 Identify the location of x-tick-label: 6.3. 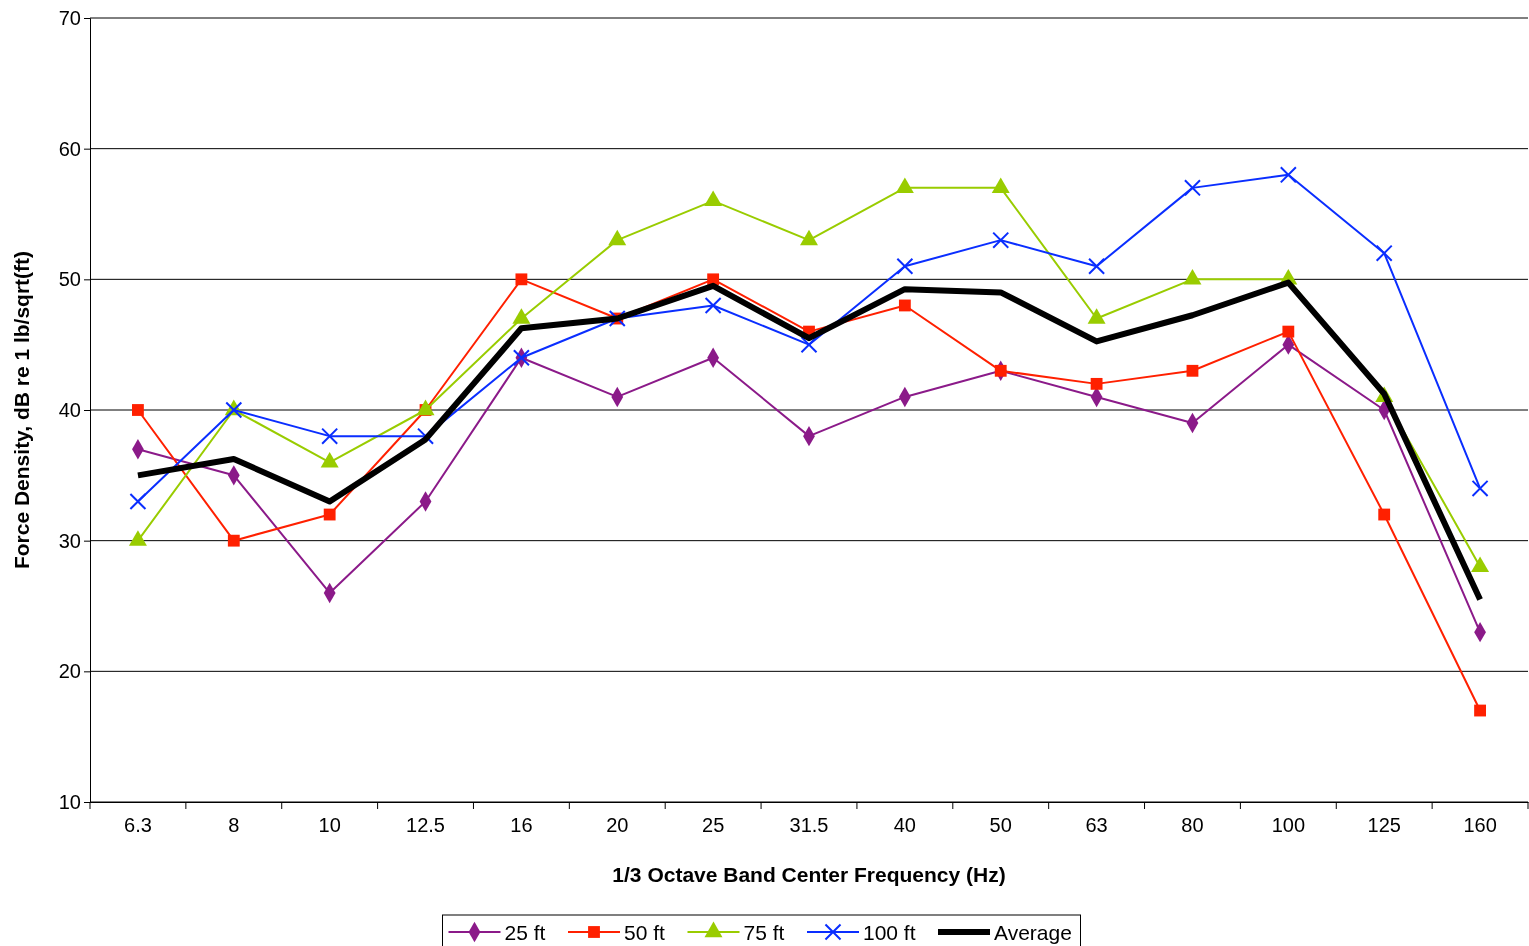
(138, 825).